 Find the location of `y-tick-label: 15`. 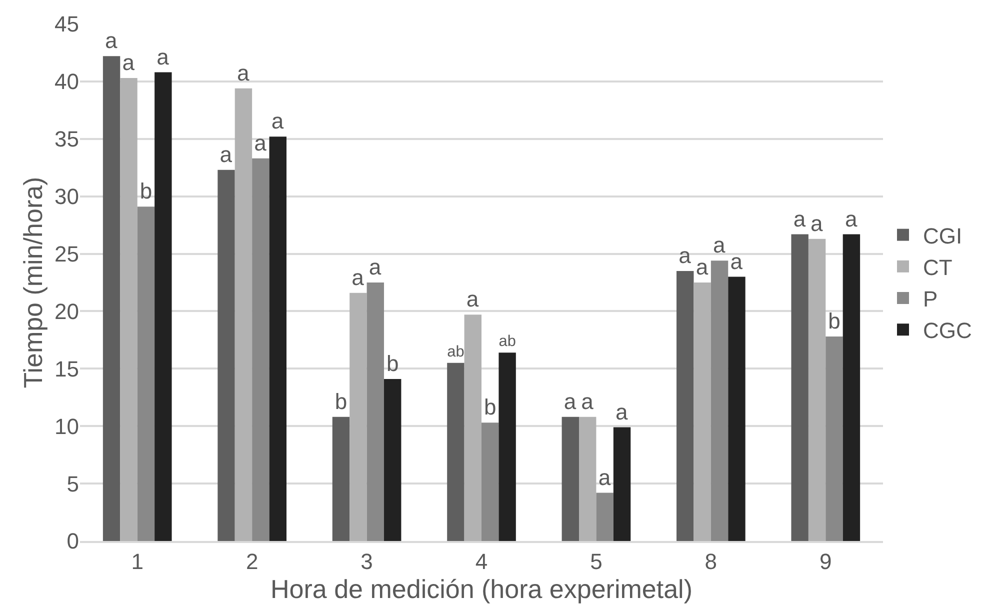

y-tick-label: 15 is located at coordinates (66, 369).